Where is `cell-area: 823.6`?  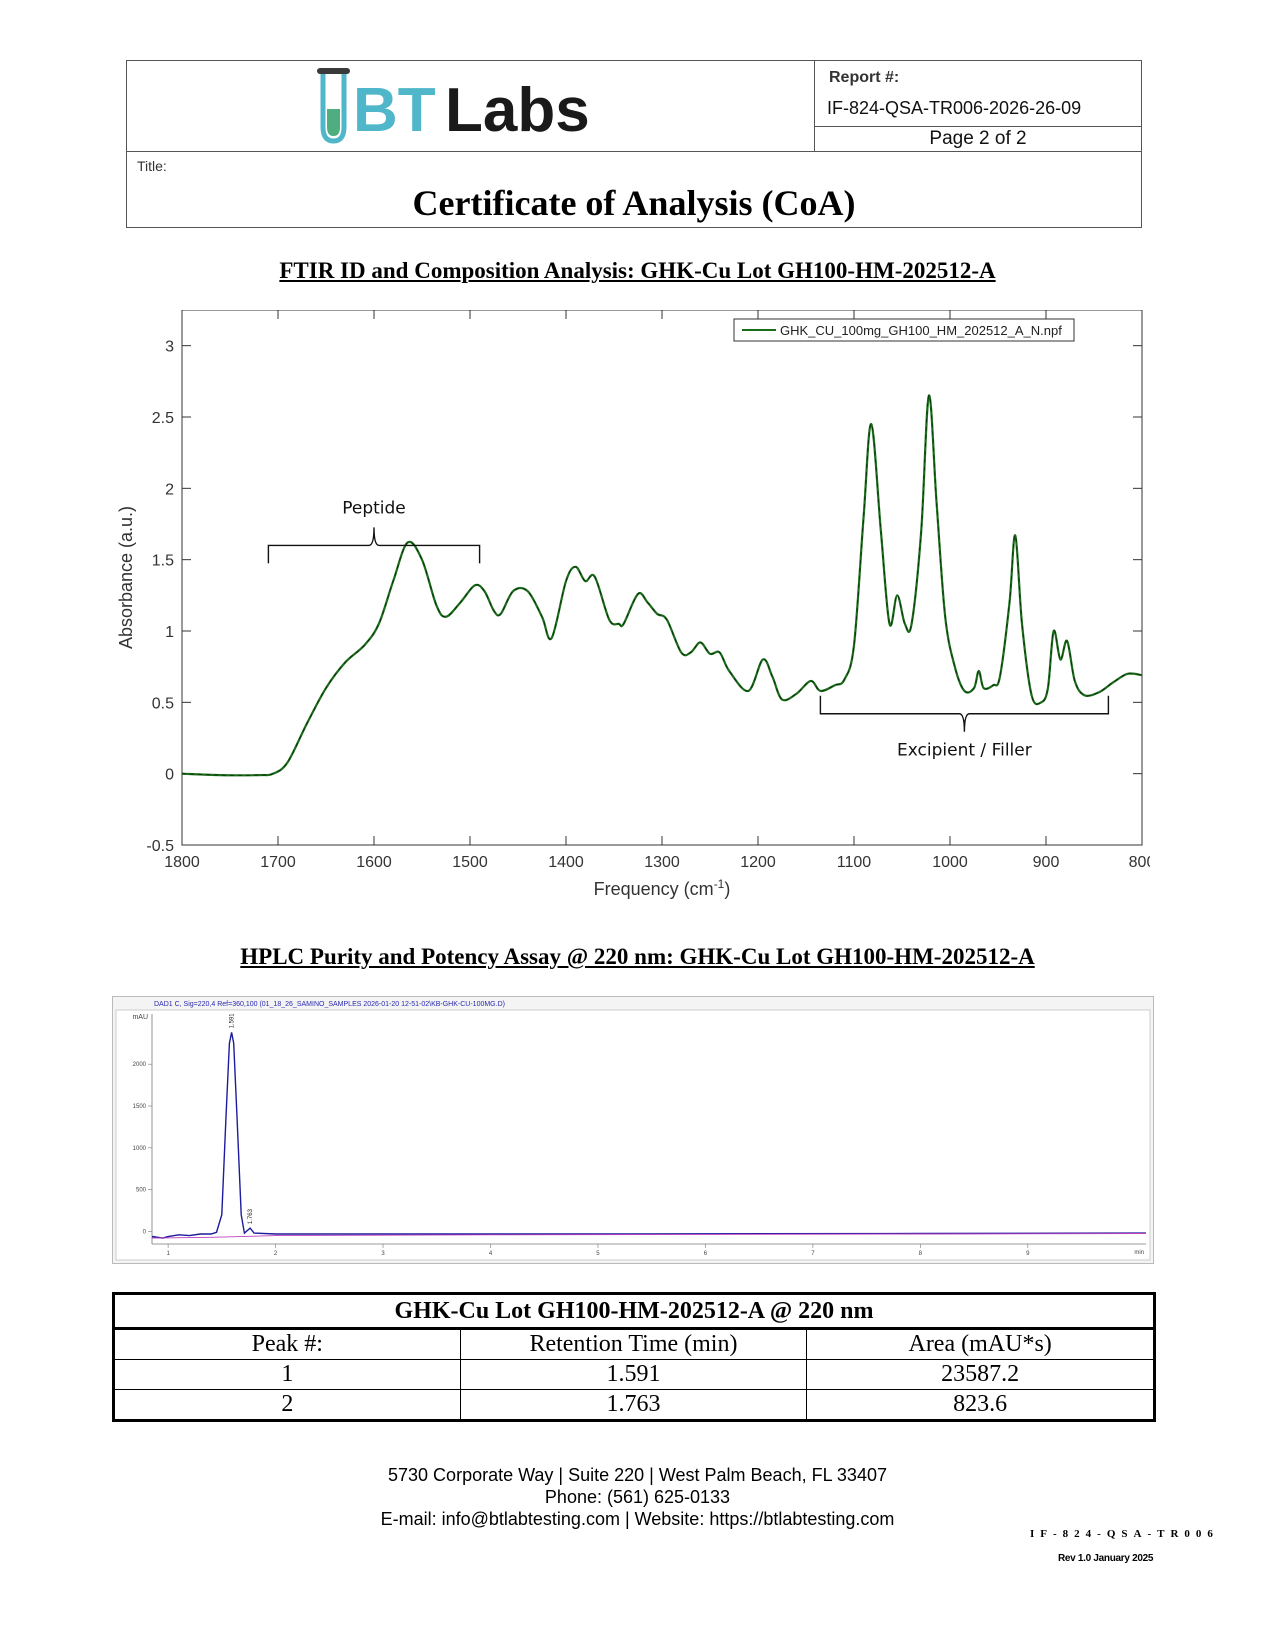 cell-area: 823.6 is located at coordinates (980, 1405).